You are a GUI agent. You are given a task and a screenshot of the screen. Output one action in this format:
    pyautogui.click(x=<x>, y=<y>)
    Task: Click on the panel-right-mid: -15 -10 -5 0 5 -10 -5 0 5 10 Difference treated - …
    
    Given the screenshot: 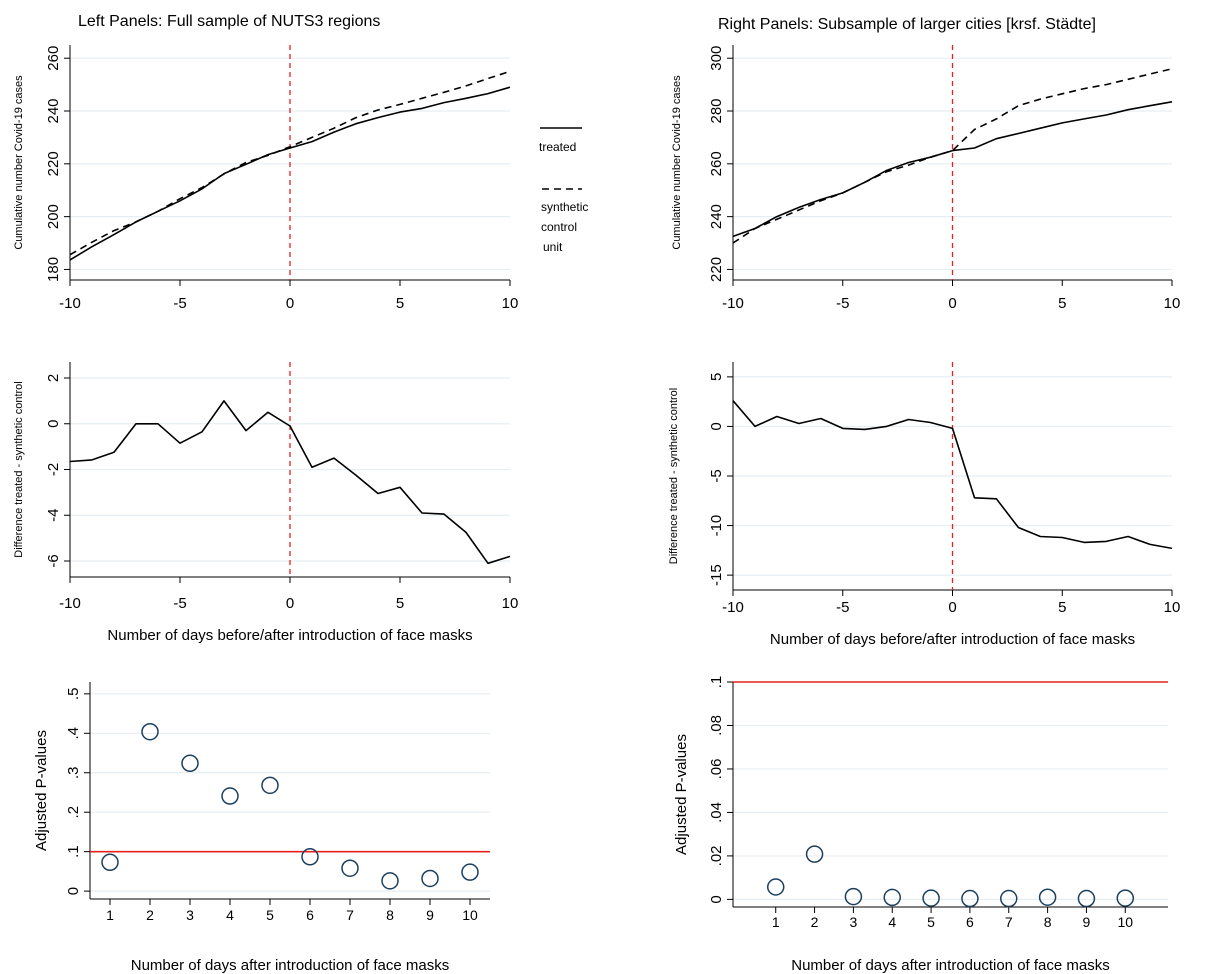 What is the action you would take?
    pyautogui.click(x=924, y=505)
    